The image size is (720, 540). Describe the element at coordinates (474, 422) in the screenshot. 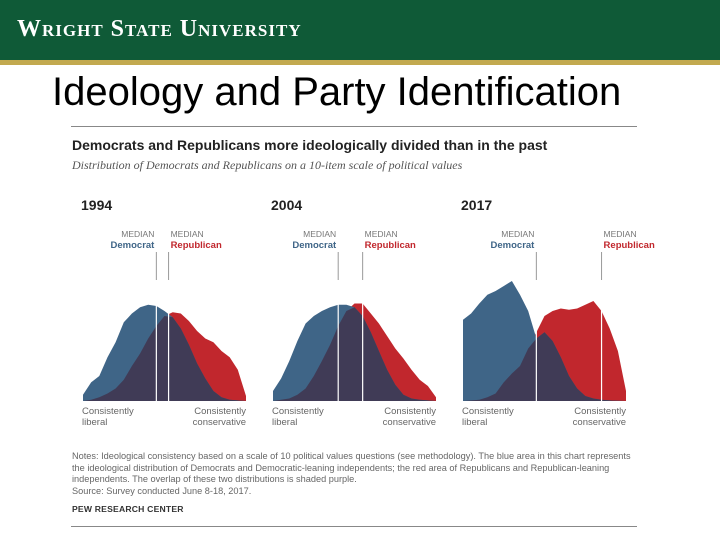

I see `x-left-sub-2017: liberal` at that location.